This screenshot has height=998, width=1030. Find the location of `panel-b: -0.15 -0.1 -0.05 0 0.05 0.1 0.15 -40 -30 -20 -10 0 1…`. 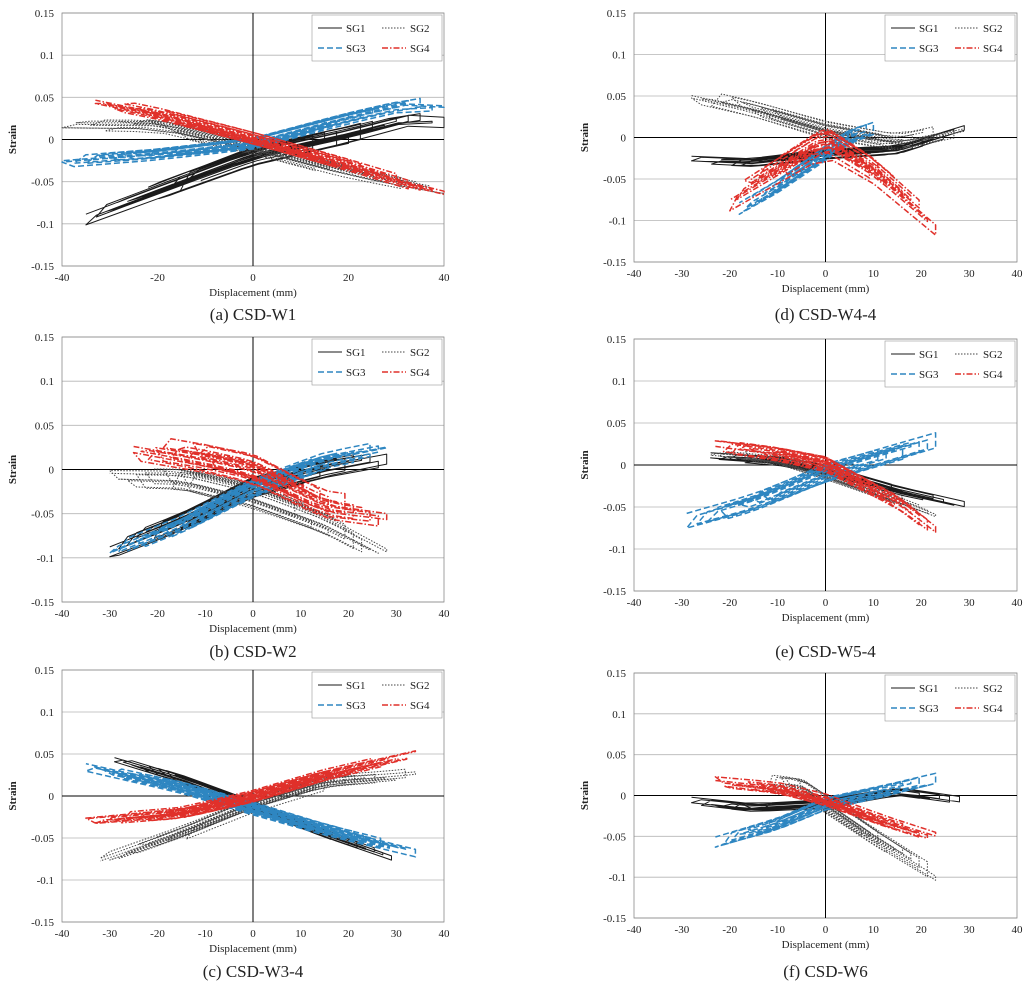

panel-b: -0.15 -0.1 -0.05 0 0.05 0.1 0.15 -40 -30 -20 -10 0 1… is located at coordinates (228, 496).